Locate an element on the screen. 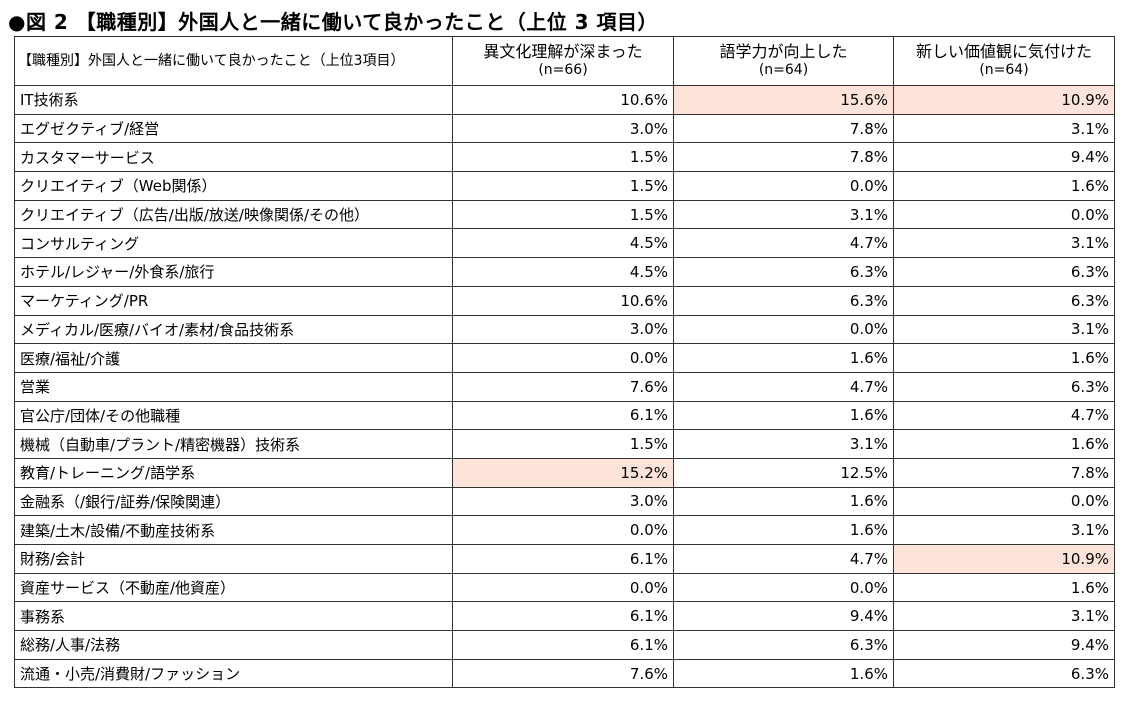  row-category: 営業 is located at coordinates (233, 386).